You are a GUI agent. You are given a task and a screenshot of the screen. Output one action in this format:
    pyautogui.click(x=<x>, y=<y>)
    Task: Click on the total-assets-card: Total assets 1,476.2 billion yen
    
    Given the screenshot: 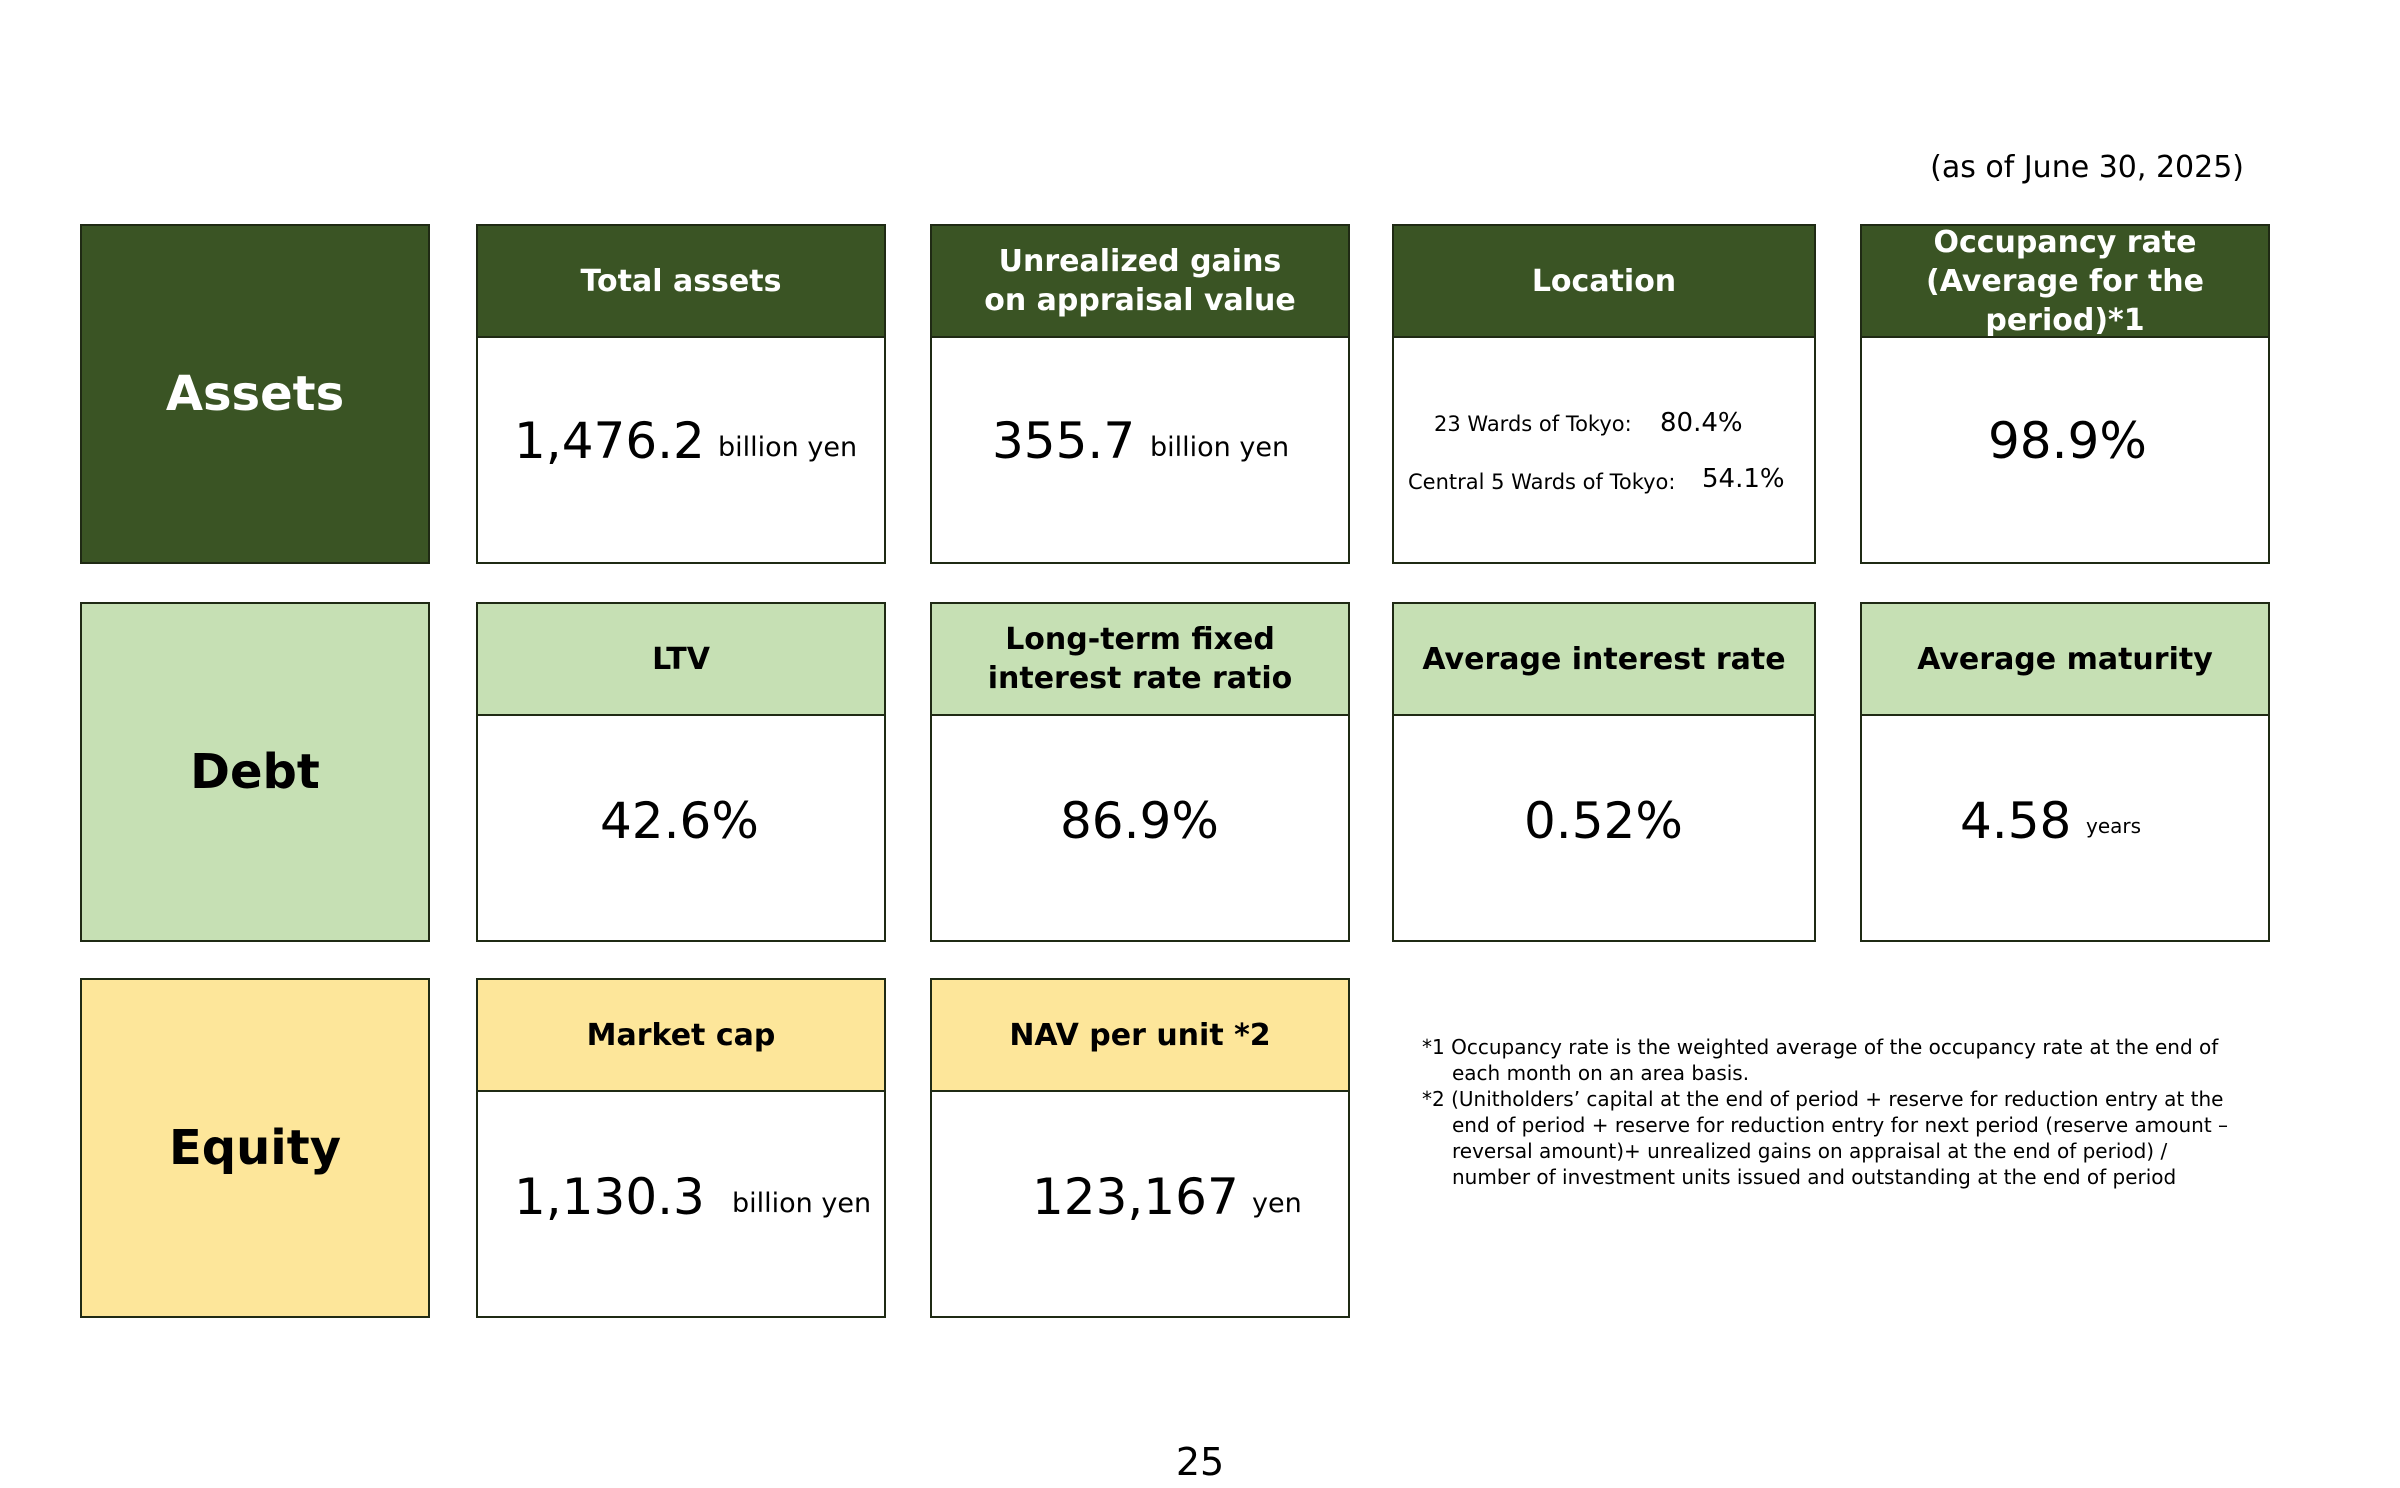 What is the action you would take?
    pyautogui.click(x=681, y=394)
    